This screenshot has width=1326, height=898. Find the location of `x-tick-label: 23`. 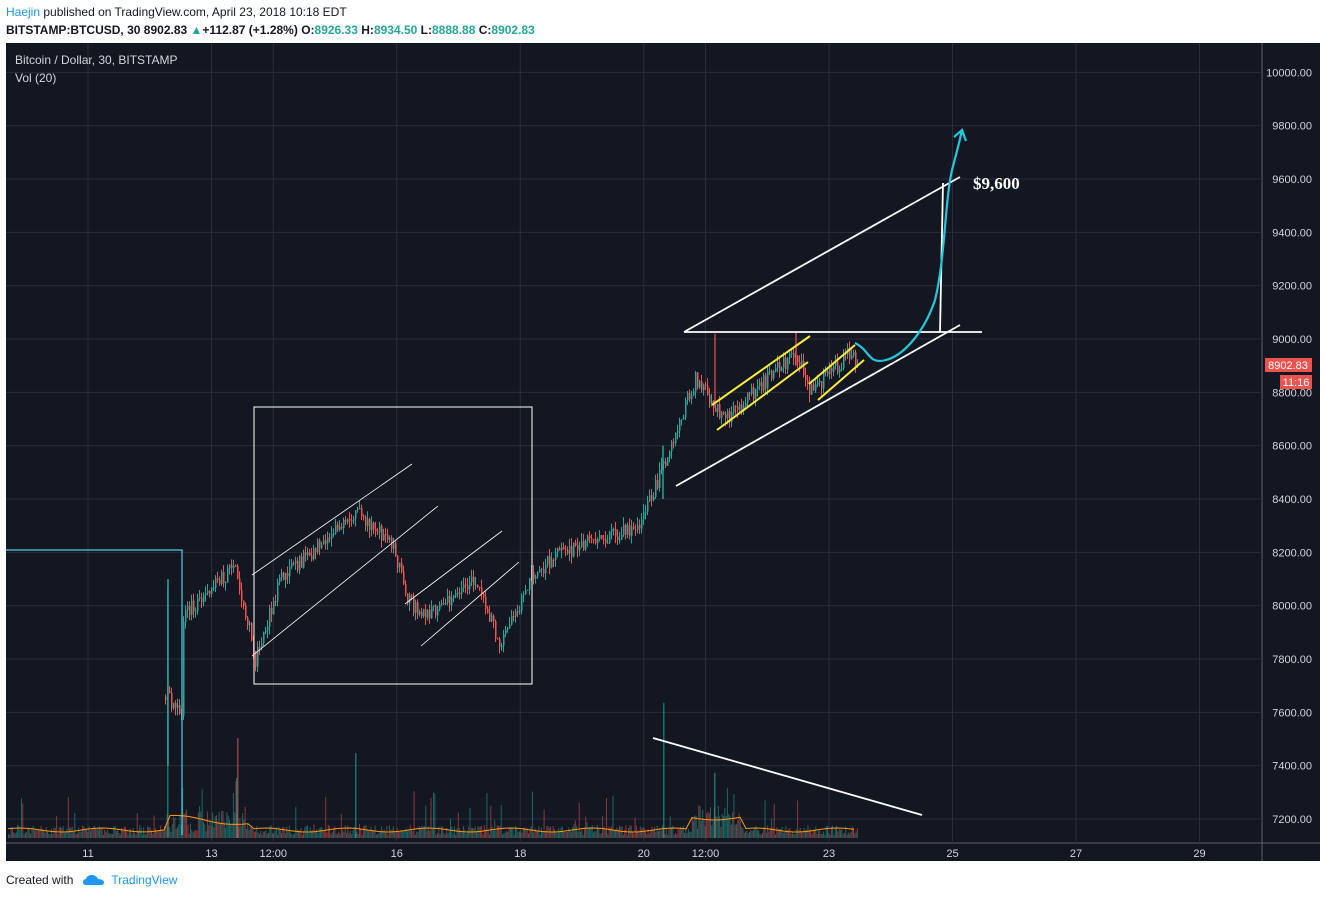

x-tick-label: 23 is located at coordinates (829, 854).